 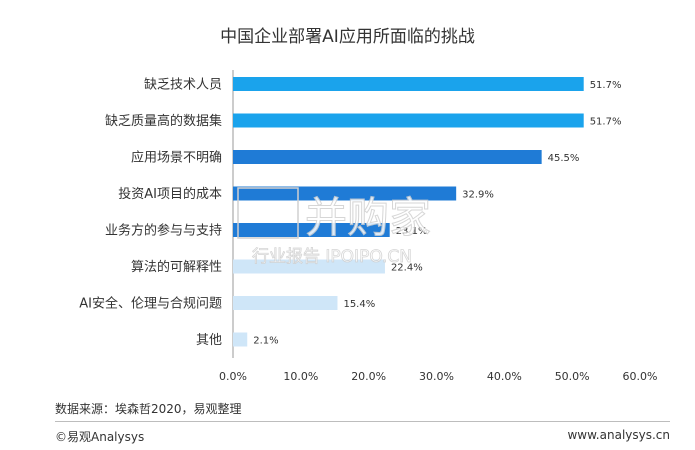 What do you see at coordinates (368, 376) in the screenshot?
I see `x-tick-label: 20.0%` at bounding box center [368, 376].